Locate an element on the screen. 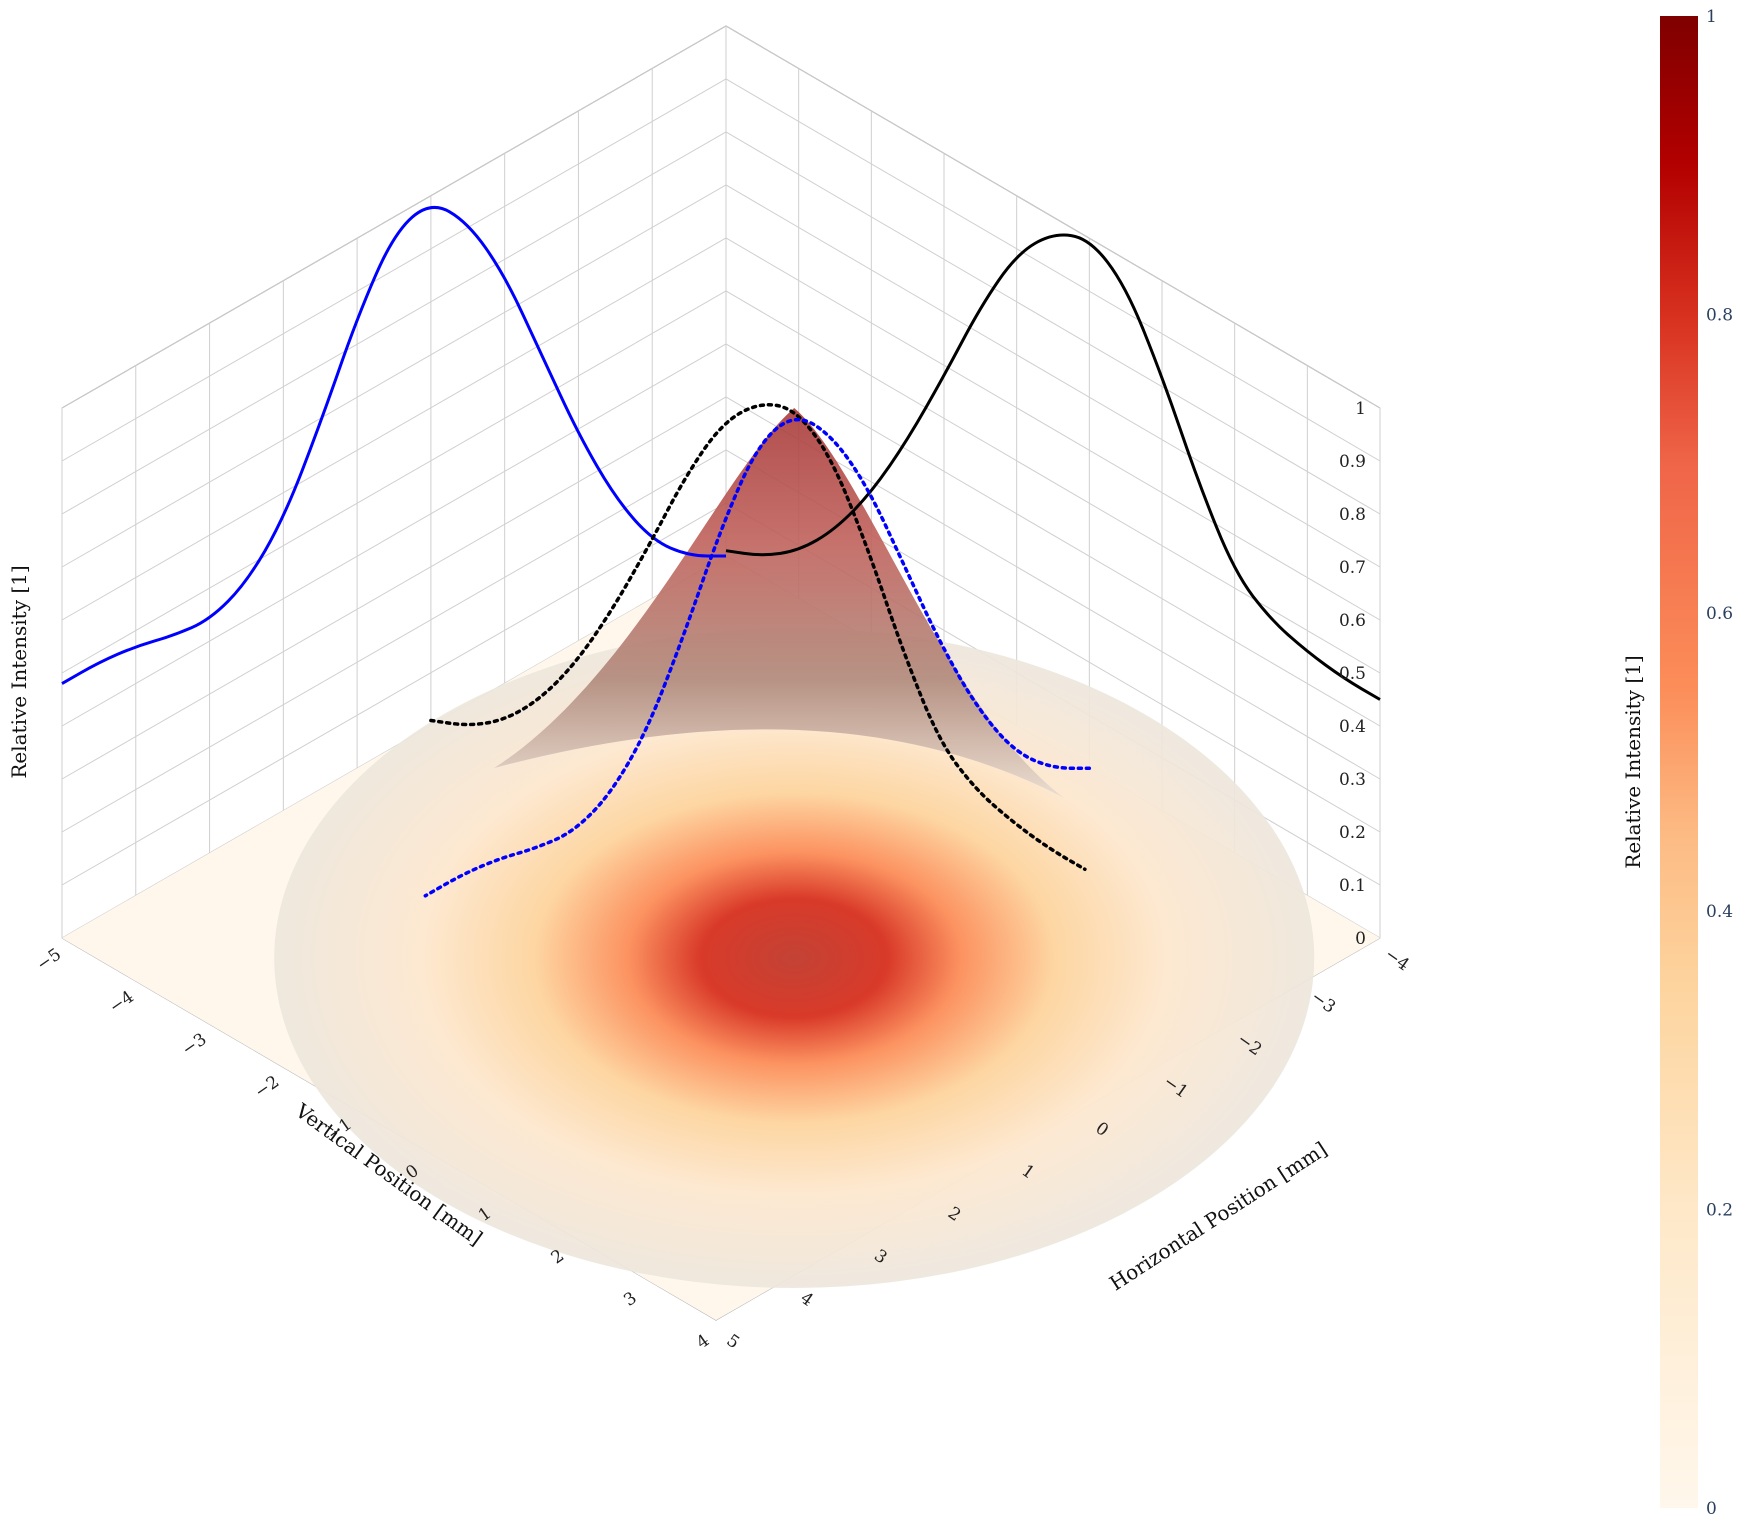 This screenshot has width=1744, height=1522. x-tick-label: −3 is located at coordinates (1323, 1002).